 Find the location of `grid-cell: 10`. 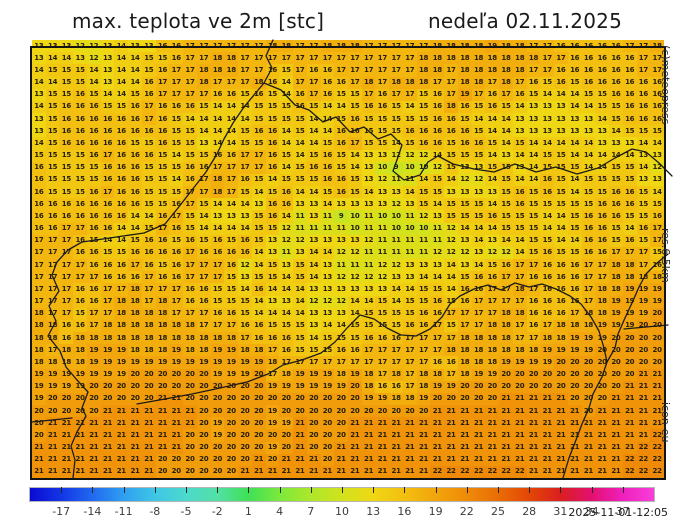

grid-cell: 10 is located at coordinates (382, 216).